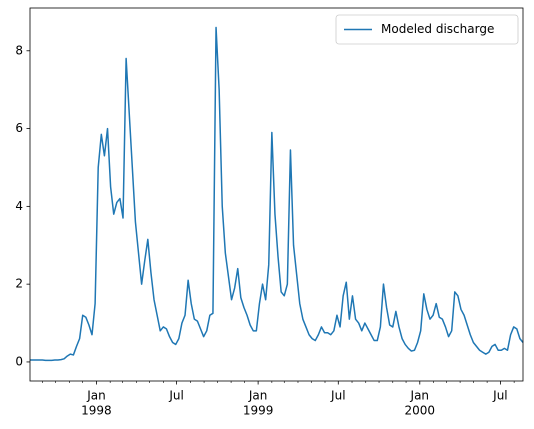 This screenshot has height=429, width=534. What do you see at coordinates (19, 206) in the screenshot?
I see `y-tick-label: 4` at bounding box center [19, 206].